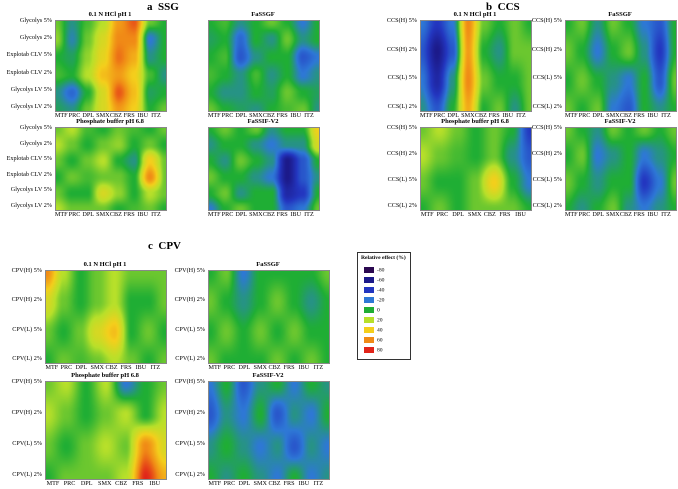 The width and height of the screenshot is (678, 489). I want to click on section-title-b: b CCS, so click(503, 7).